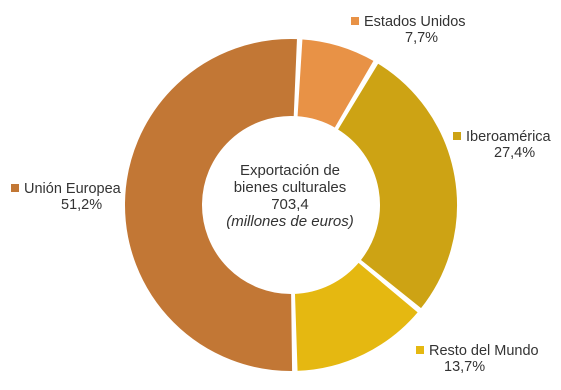 This screenshot has height=390, width=561. What do you see at coordinates (397, 185) in the screenshot?
I see `donut-slice-iberoamerica` at bounding box center [397, 185].